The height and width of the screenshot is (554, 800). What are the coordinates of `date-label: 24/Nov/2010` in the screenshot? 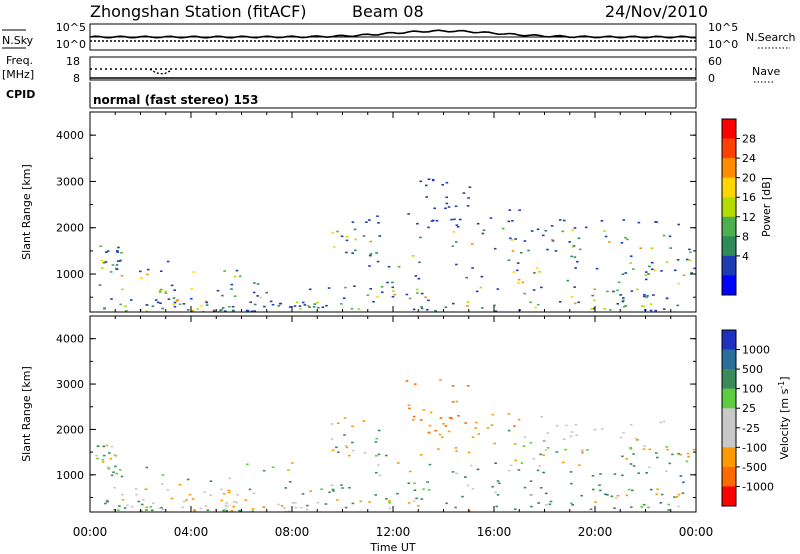 It's located at (656, 11).